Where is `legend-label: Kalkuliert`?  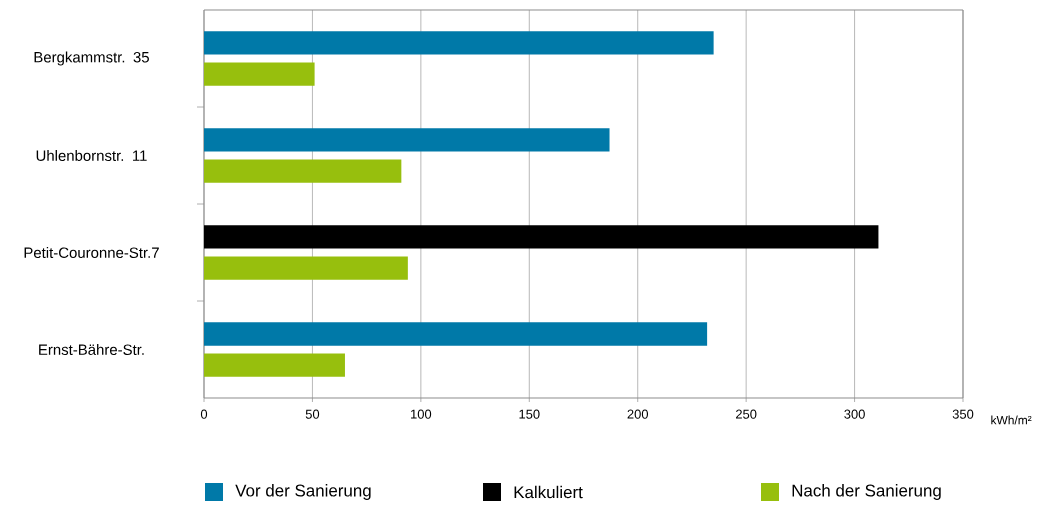 legend-label: Kalkuliert is located at coordinates (548, 492).